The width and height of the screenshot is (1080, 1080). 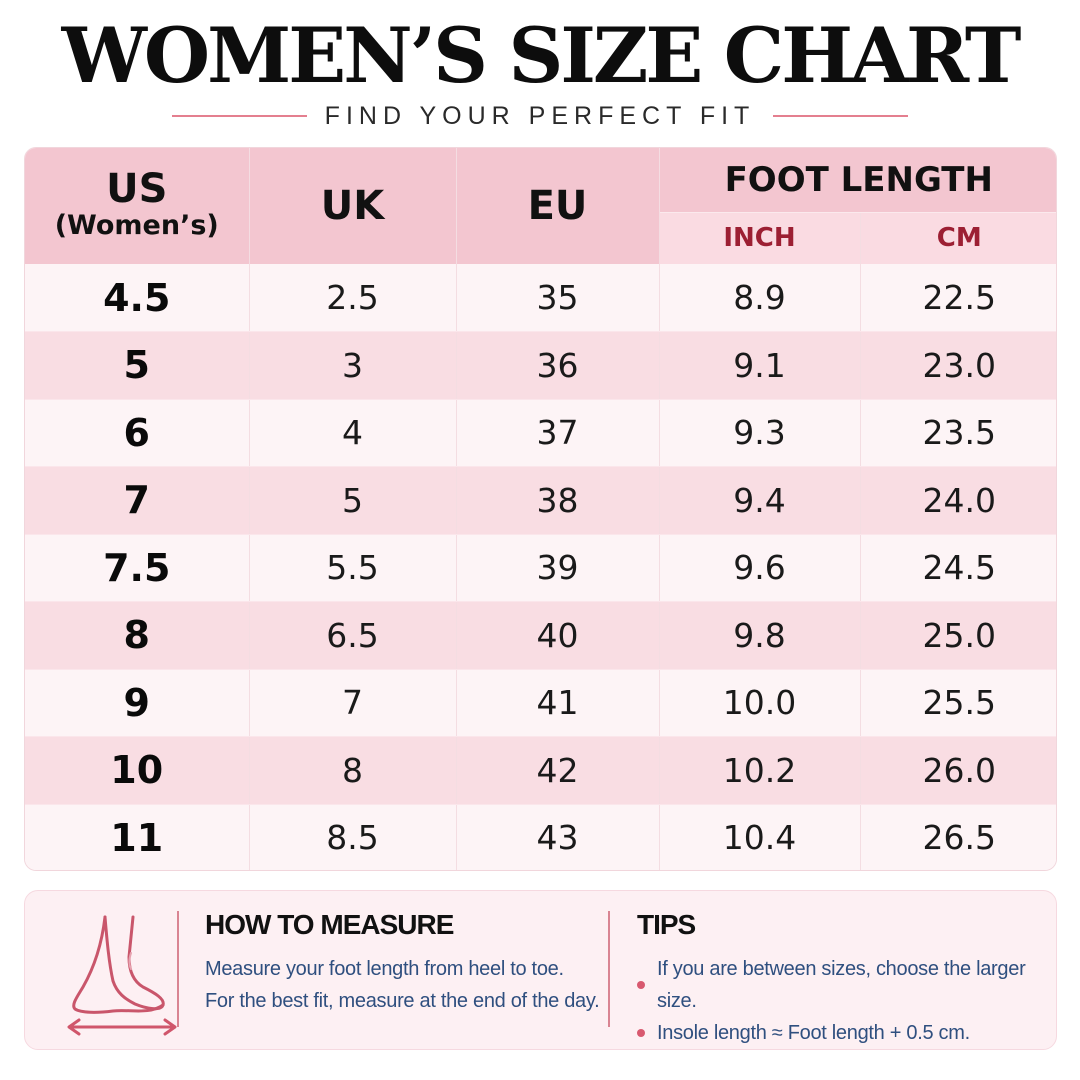 What do you see at coordinates (137, 568) in the screenshot?
I see `cell-us: 7.5` at bounding box center [137, 568].